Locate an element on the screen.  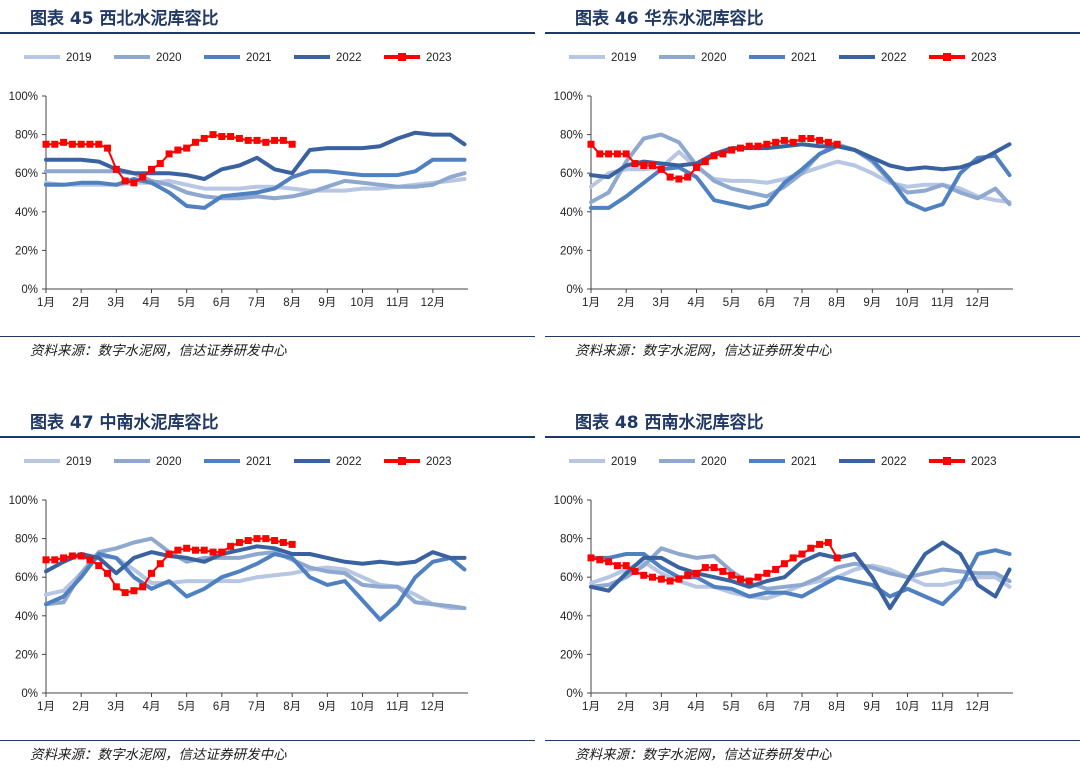
y-tick-label: 0% is located at coordinates (29, 290).